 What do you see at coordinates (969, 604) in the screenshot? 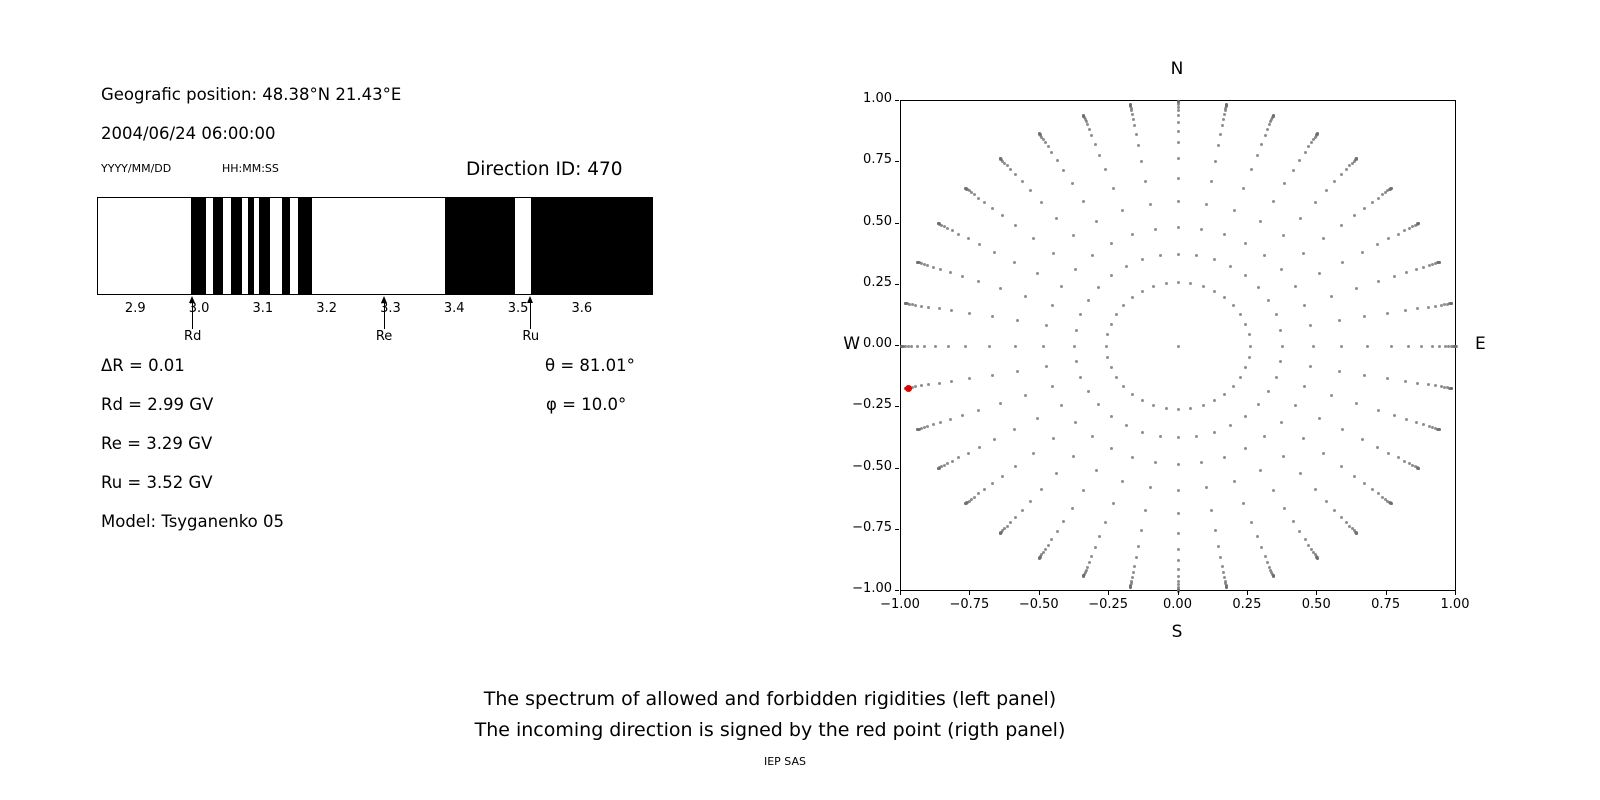
I see `direction-x-tick-label: −0.75` at bounding box center [969, 604].